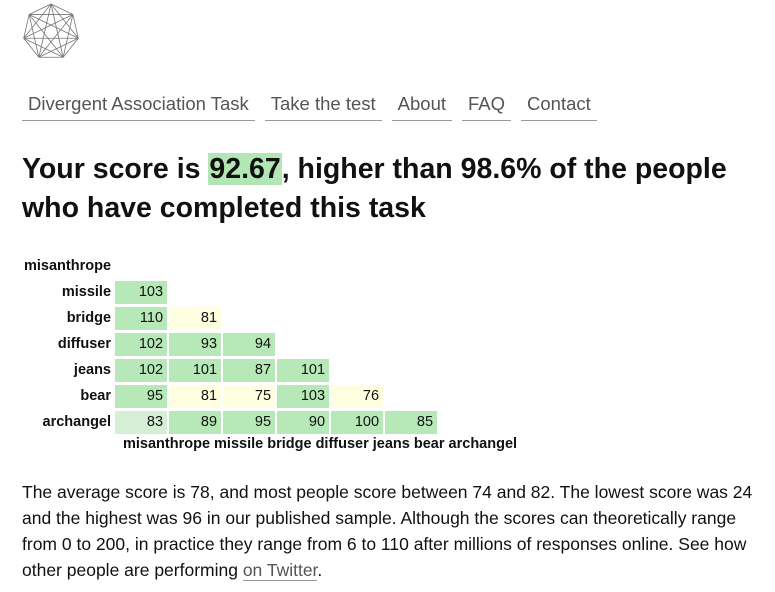 The height and width of the screenshot is (592, 775). What do you see at coordinates (249, 344) in the screenshot?
I see `matrix-cell: 94` at bounding box center [249, 344].